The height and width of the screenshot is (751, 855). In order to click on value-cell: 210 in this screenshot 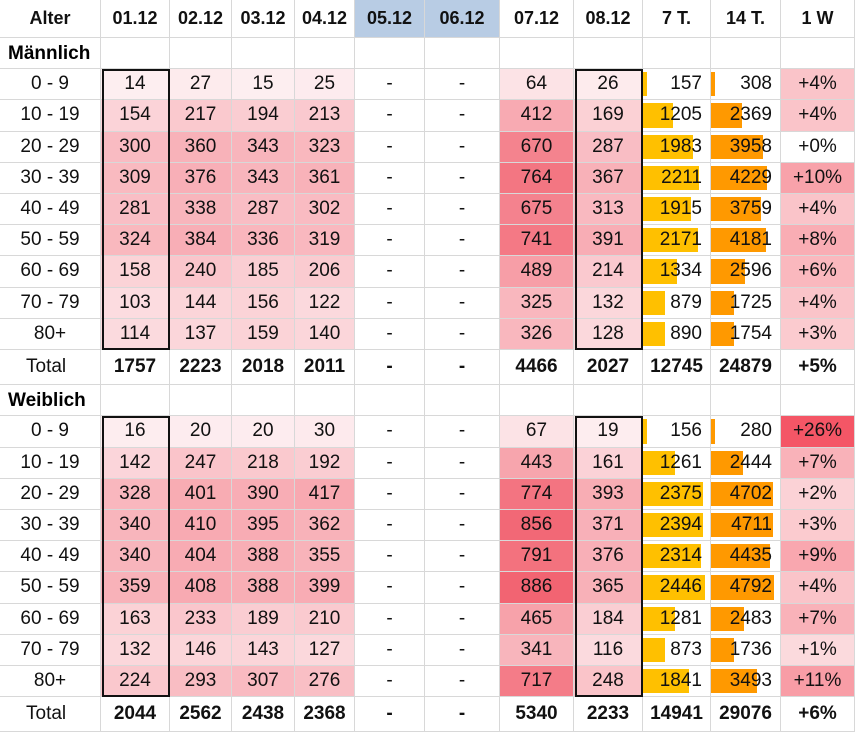, I will do `click(325, 619)`.